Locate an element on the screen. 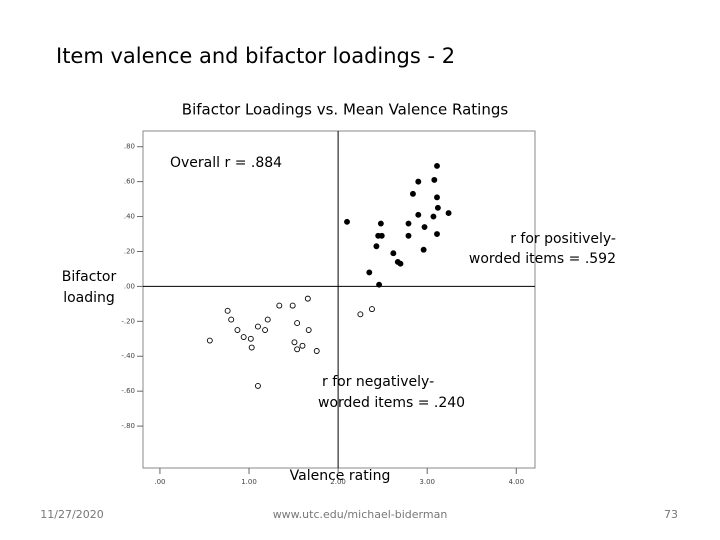  x-tick-label: .00 is located at coordinates (159, 482).